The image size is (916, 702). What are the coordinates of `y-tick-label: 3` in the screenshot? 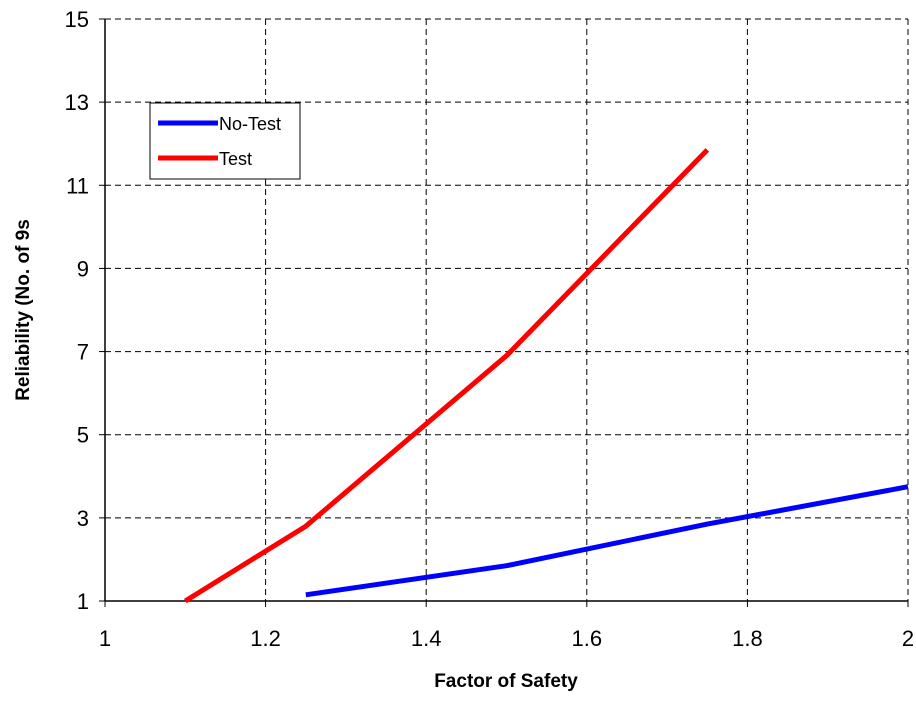 It's located at (83, 518).